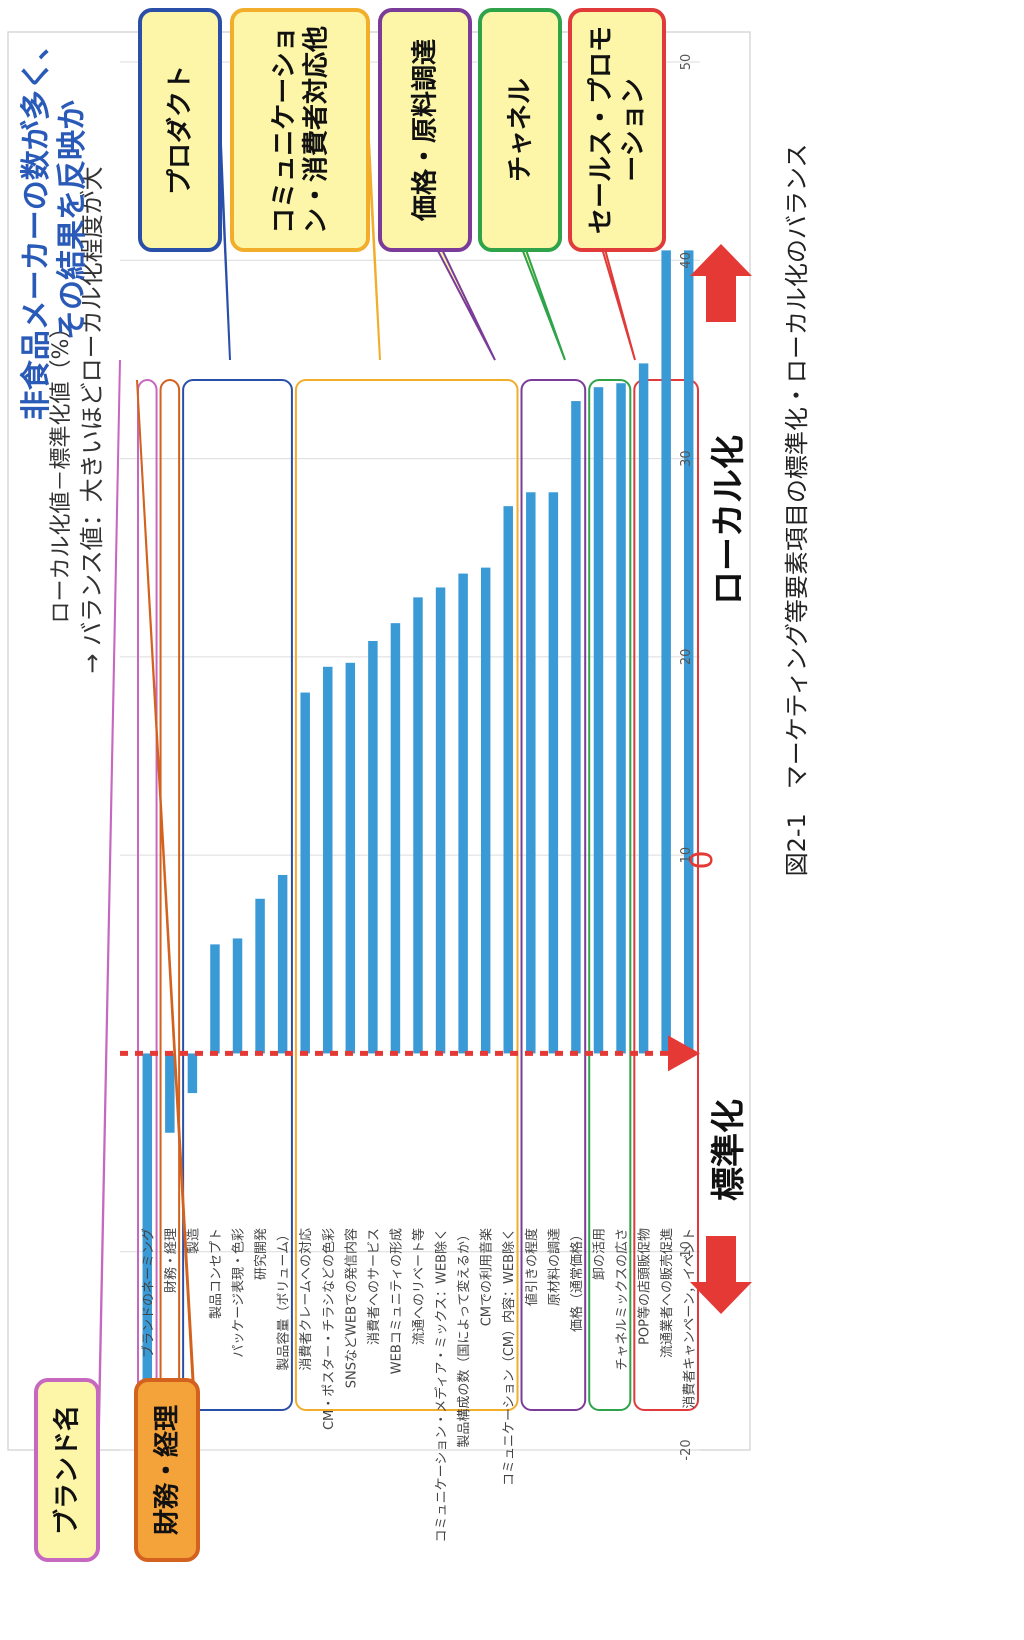 The image size is (1024, 1640). I want to click on callout-label: ブランド名, so click(67, 1470).